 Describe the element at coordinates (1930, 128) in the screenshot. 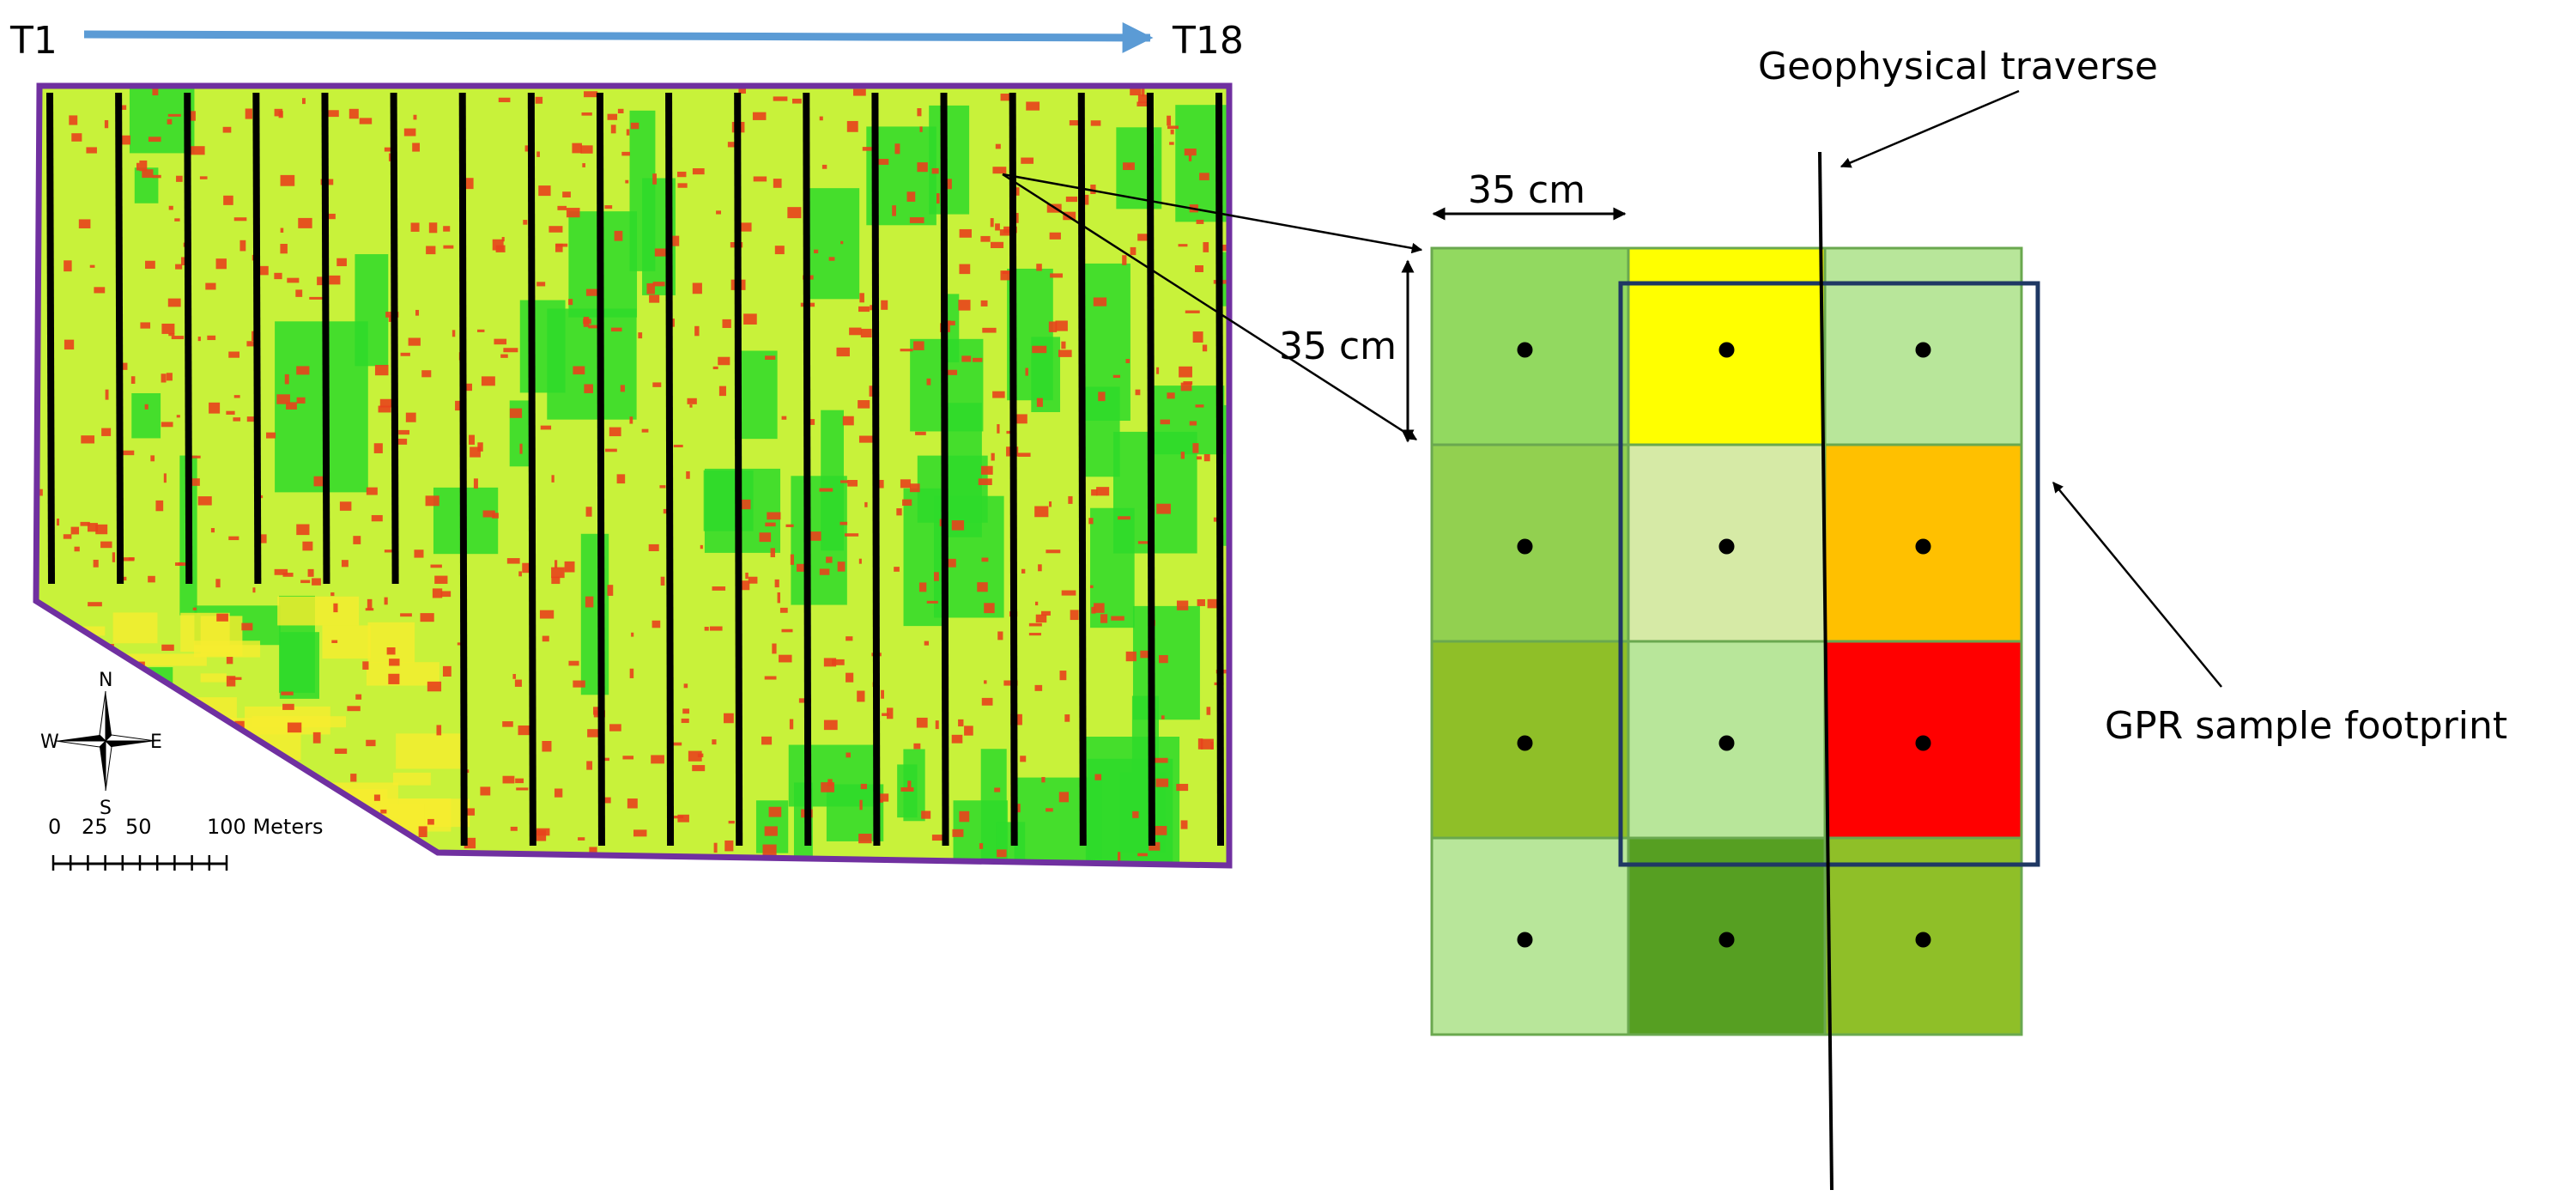

I see `traverse-pointer` at that location.